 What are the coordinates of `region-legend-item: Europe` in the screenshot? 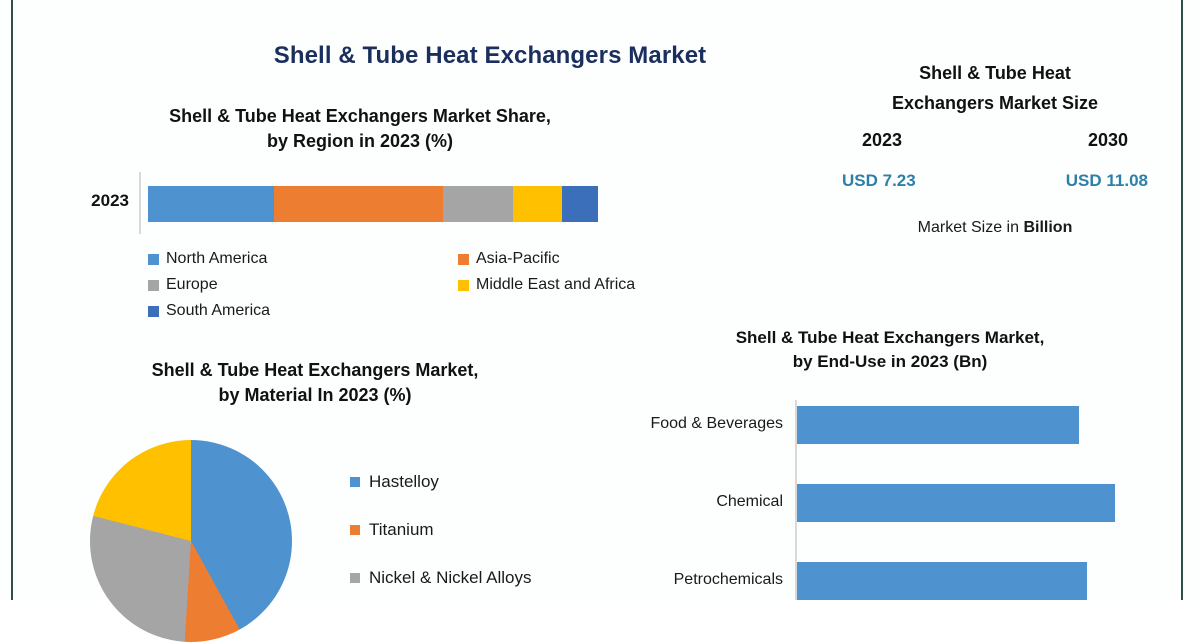 It's located at (183, 285).